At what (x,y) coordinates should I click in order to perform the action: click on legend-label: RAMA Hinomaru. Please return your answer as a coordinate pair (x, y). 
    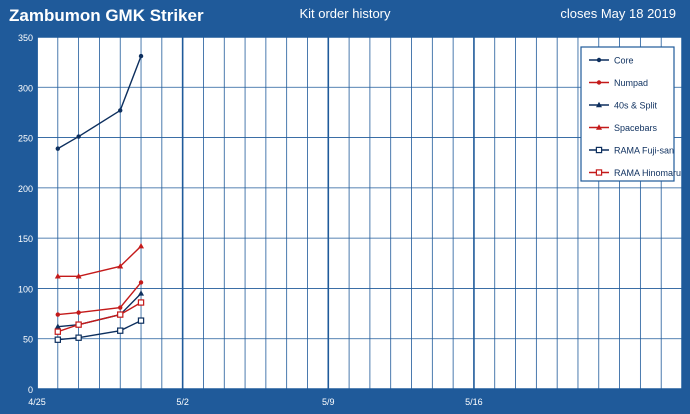
    Looking at the image, I should click on (647, 173).